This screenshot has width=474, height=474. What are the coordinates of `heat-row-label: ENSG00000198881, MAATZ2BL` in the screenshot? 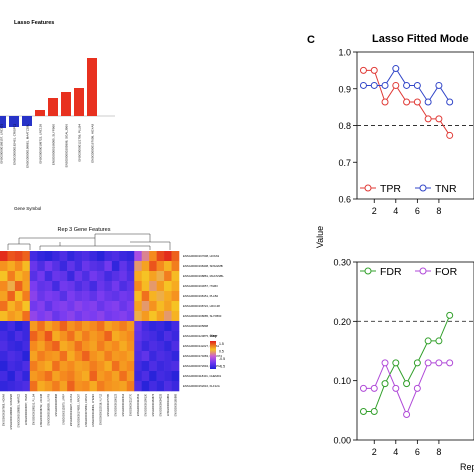 It's located at (203, 276).